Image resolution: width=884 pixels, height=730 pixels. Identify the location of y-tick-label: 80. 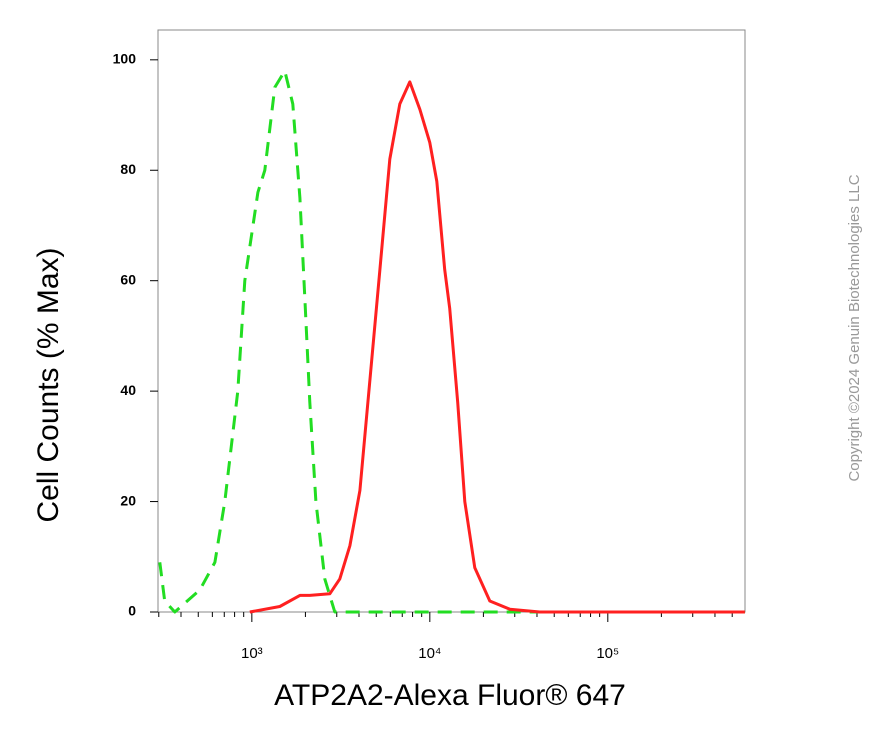
(128, 169).